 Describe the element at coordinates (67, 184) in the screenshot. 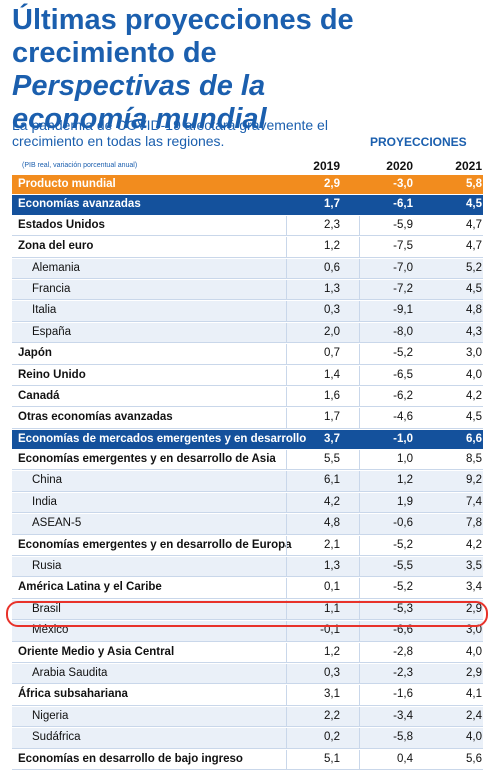

I see `row-name: Producto mundial` at that location.